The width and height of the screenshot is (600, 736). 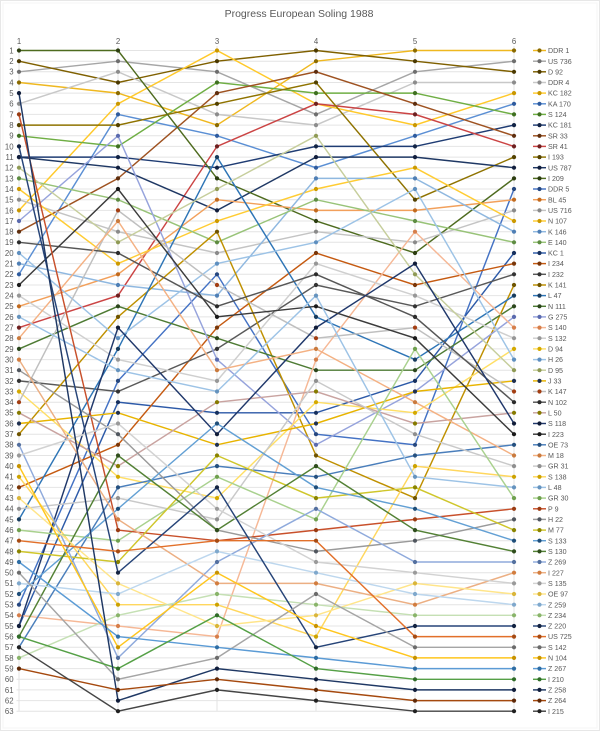 What do you see at coordinates (556, 264) in the screenshot?
I see `svg-text: I 234` at bounding box center [556, 264].